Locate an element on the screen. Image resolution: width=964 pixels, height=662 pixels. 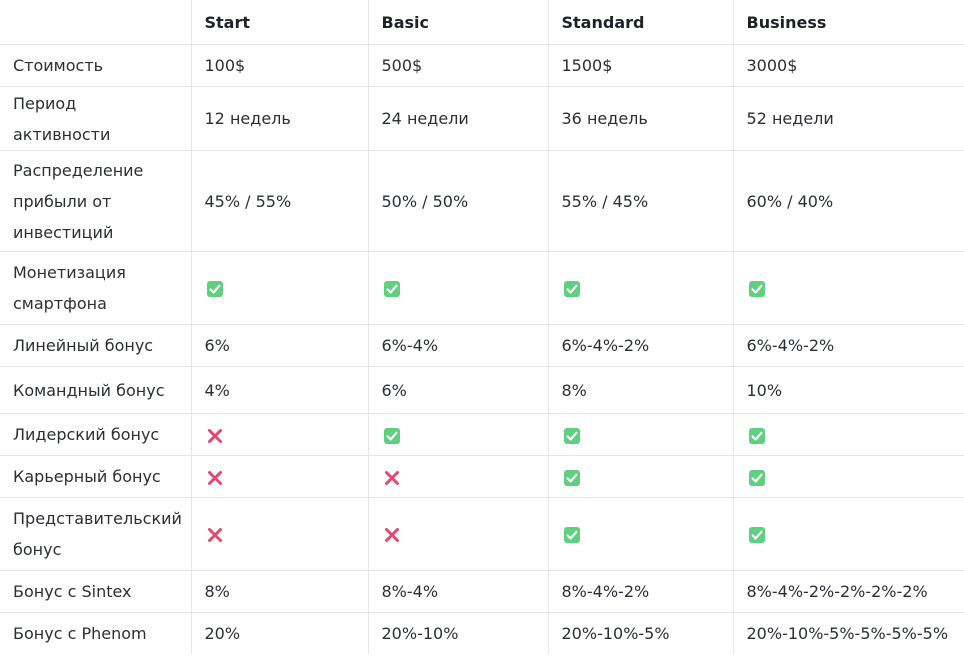
table-row-leader-bonus: Лидерский бонус is located at coordinates (482, 434).